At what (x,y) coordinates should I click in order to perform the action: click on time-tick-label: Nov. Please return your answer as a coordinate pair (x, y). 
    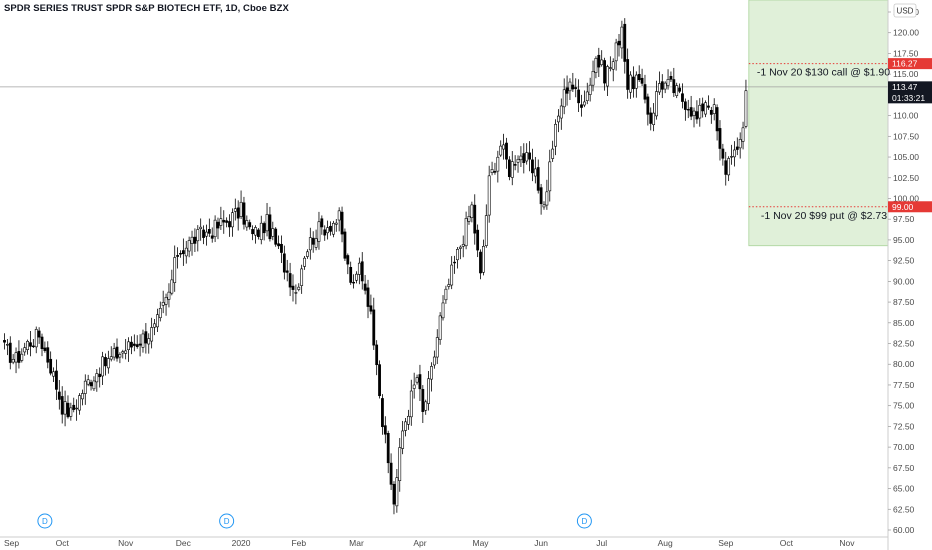
    Looking at the image, I should click on (847, 543).